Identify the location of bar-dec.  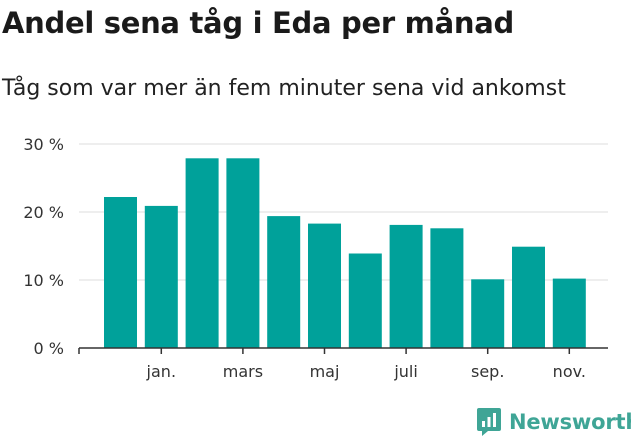
(120, 272).